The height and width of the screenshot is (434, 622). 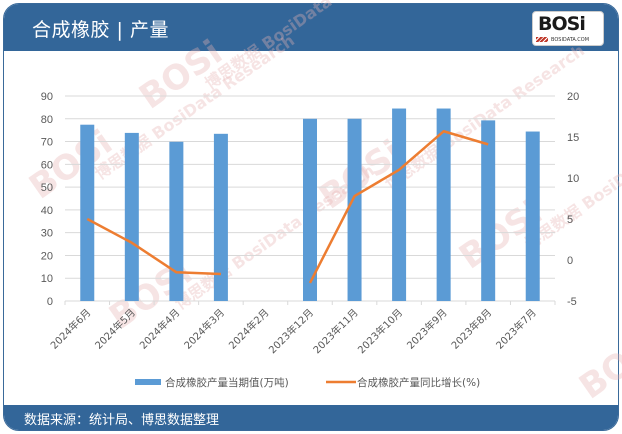 I want to click on left-tick-label: 70, so click(x=47, y=143).